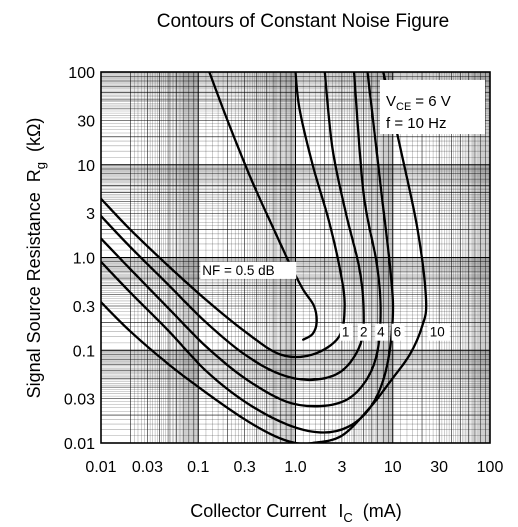 This screenshot has height=527, width=518. I want to click on curve-label: NF = 0.5 dB, so click(238, 270).